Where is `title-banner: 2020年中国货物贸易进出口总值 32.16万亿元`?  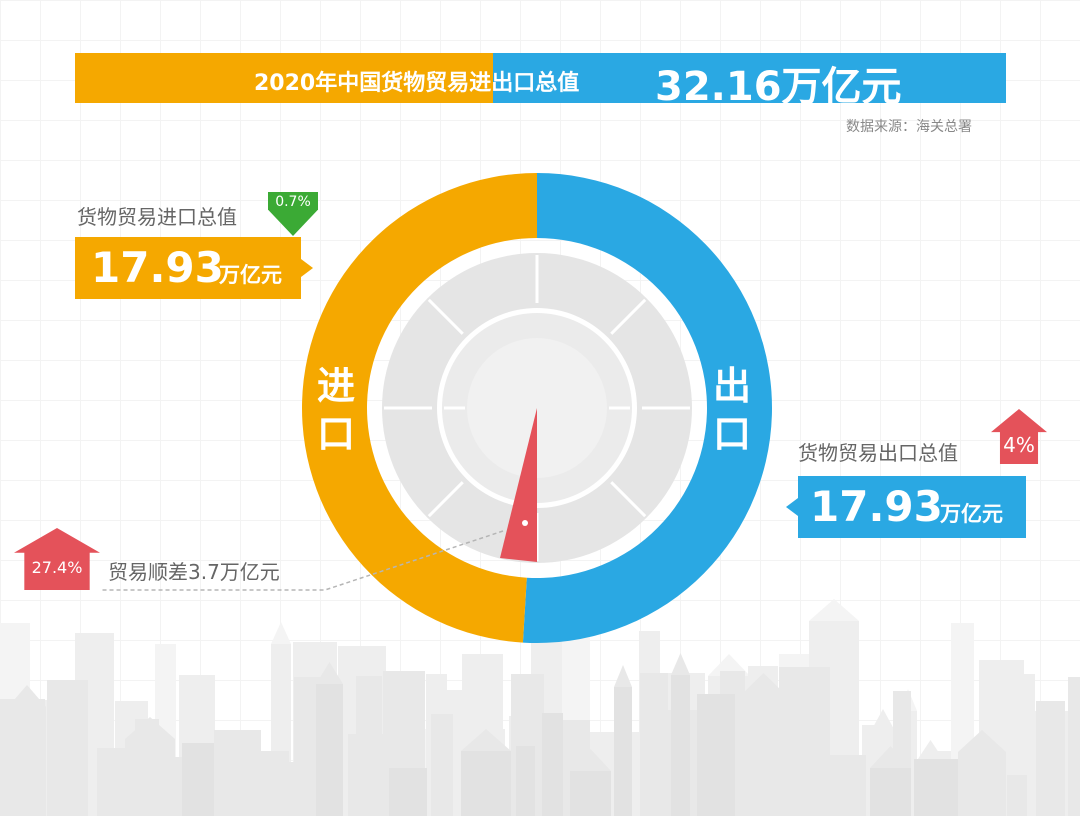
title-banner: 2020年中国货物贸易进出口总值 32.16万亿元 is located at coordinates (540, 81).